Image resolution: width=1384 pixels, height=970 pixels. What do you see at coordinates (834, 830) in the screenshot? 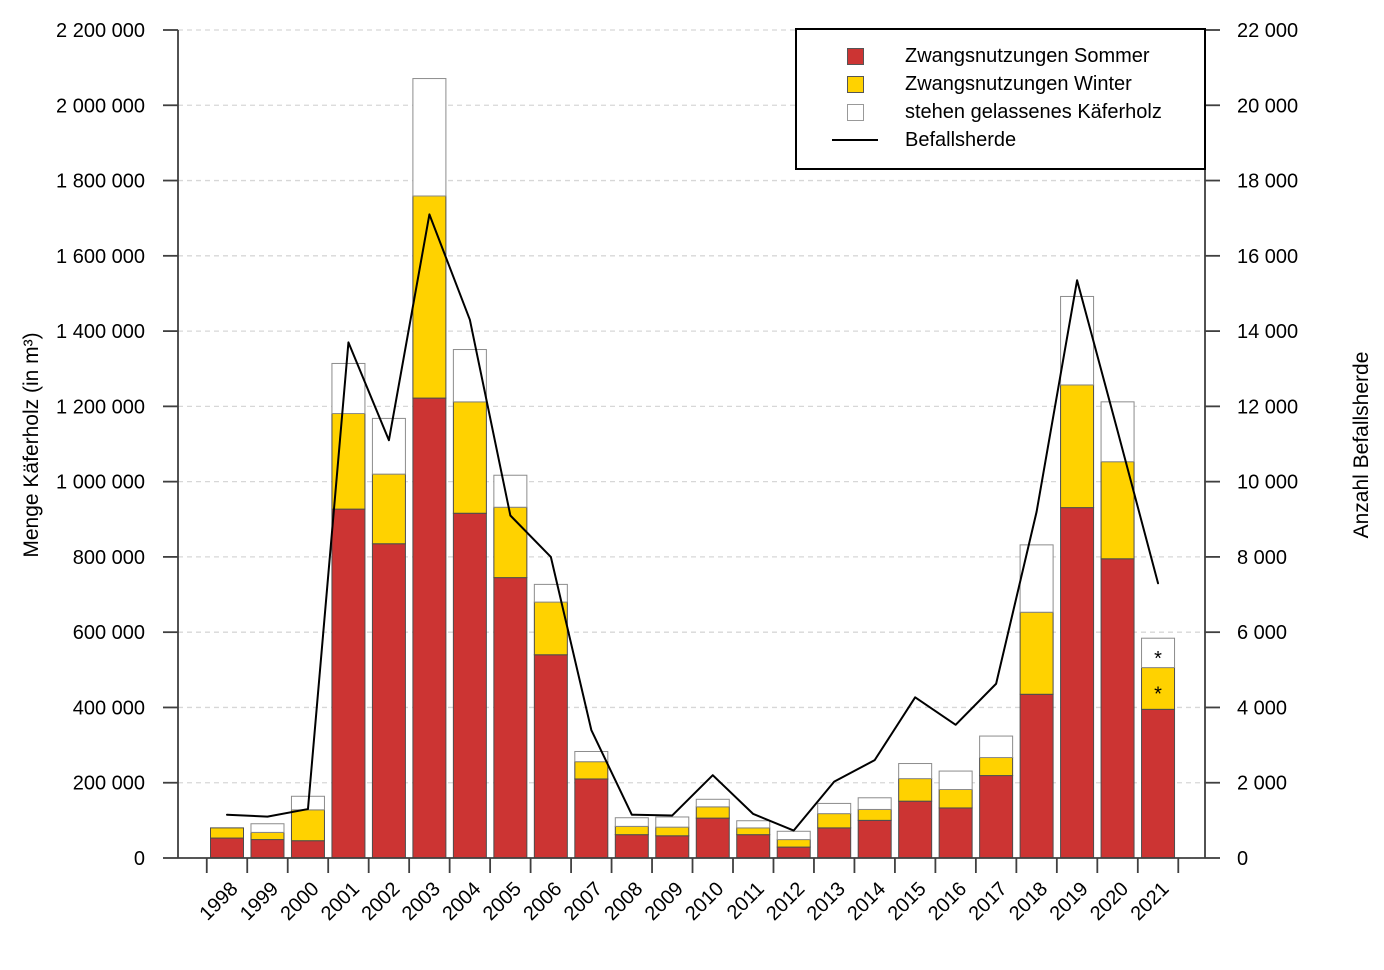
I see `bar-2013` at bounding box center [834, 830].